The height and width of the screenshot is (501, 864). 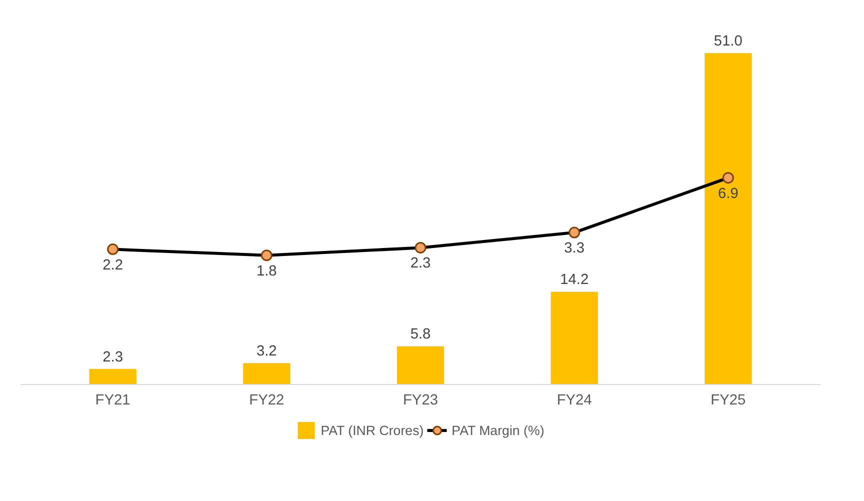 I want to click on data-label: 51.0, so click(x=728, y=42).